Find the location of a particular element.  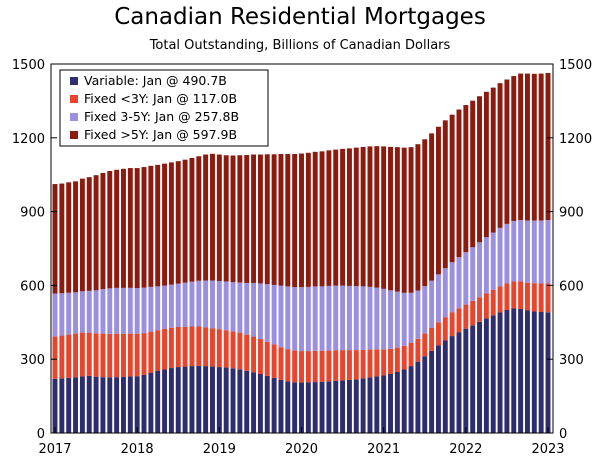

legend-label-fixed_3to5: Fixed 3-5Y: Jan @ 257.8B is located at coordinates (161, 116).